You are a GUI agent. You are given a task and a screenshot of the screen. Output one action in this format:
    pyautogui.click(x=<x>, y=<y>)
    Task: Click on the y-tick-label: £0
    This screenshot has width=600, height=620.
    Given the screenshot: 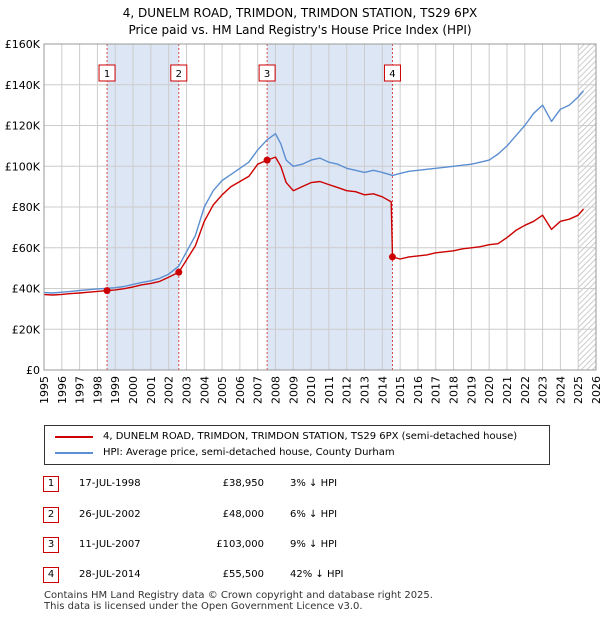 What is the action you would take?
    pyautogui.click(x=33, y=370)
    